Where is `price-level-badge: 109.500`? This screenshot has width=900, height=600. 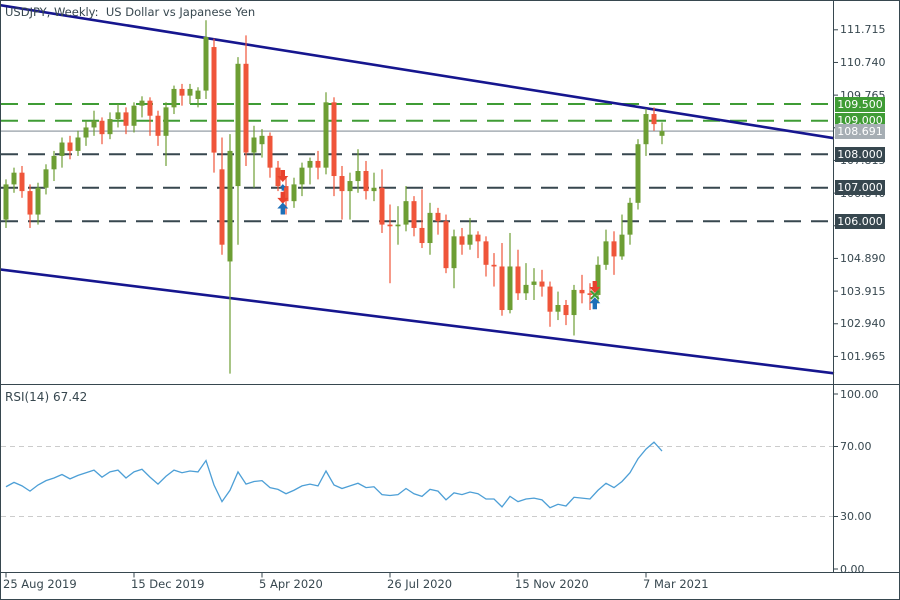
price-level-badge: 109.500 is located at coordinates (860, 104).